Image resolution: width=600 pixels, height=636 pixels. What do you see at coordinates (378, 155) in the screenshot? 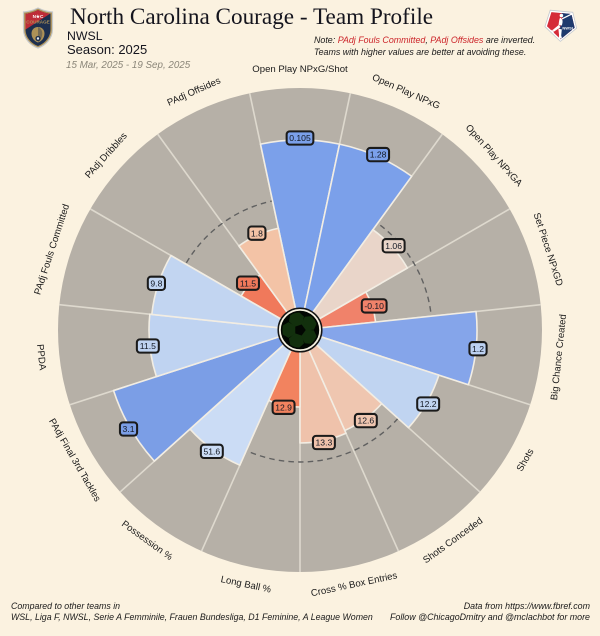
I see `svg-text: 1.28` at bounding box center [378, 155].